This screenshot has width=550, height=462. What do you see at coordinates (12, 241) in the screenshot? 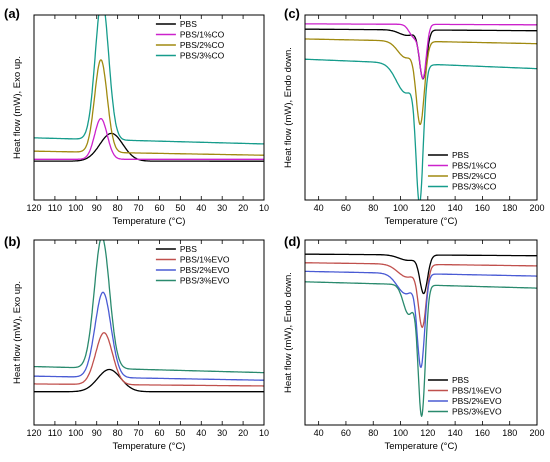
I see `panel-label: (b)` at bounding box center [12, 241].